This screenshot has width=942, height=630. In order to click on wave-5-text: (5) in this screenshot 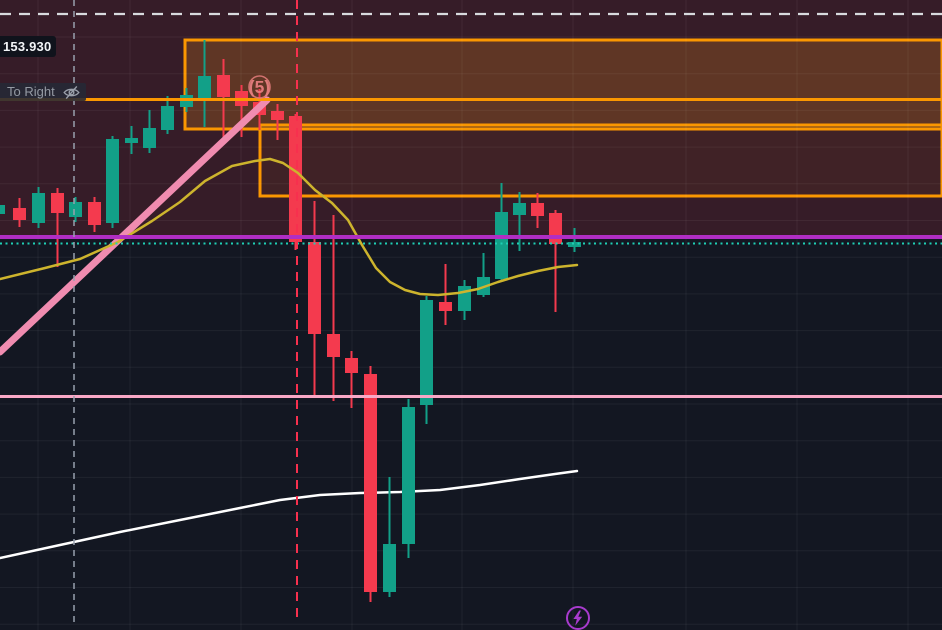, I will do `click(259, 87)`.